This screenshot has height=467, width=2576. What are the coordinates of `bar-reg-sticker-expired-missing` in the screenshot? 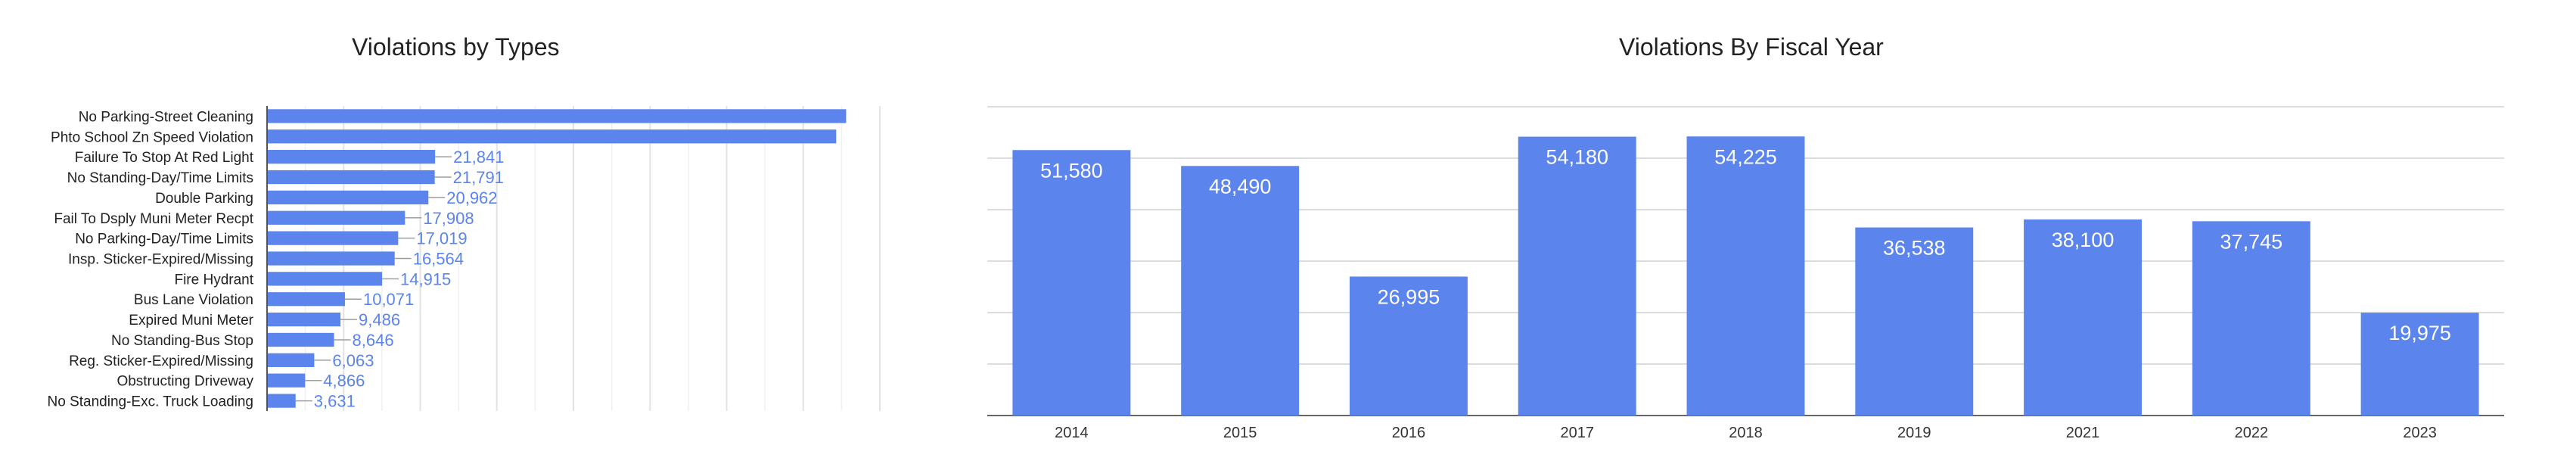 It's located at (291, 360).